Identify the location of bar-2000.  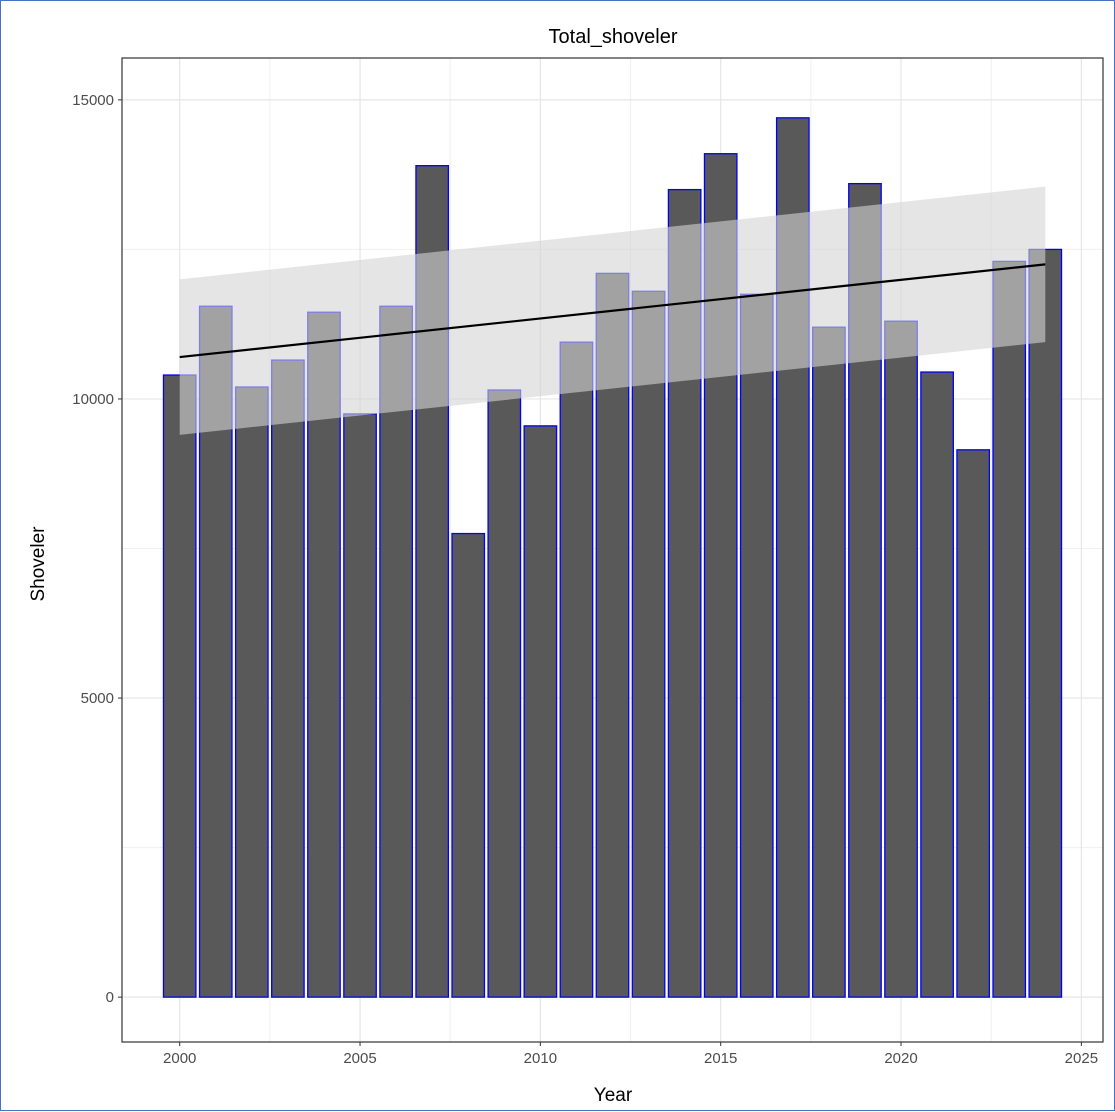
(179, 686).